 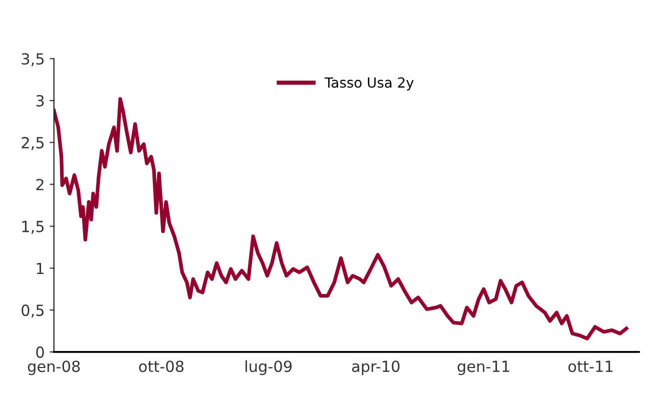 What do you see at coordinates (40, 352) in the screenshot?
I see `y-tick-label: 0` at bounding box center [40, 352].